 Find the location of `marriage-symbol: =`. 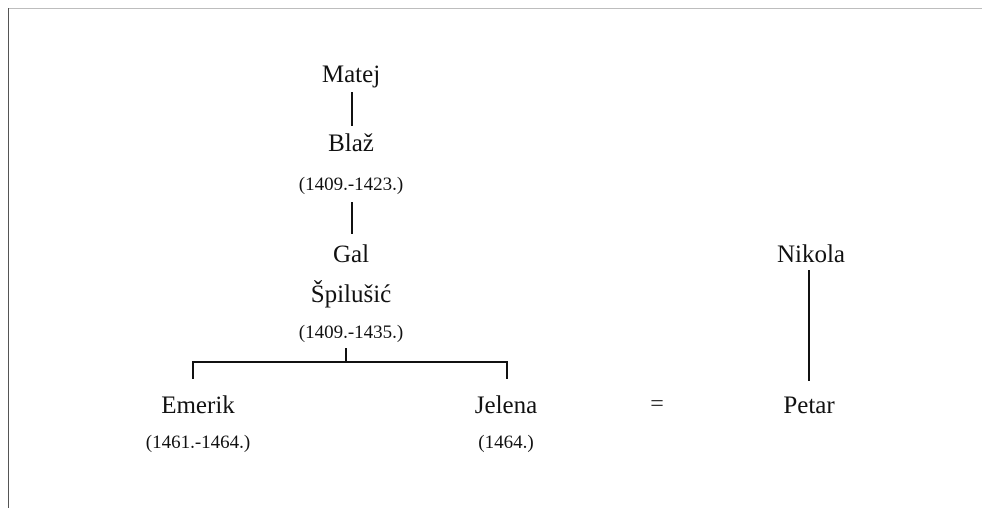

marriage-symbol: = is located at coordinates (657, 404).